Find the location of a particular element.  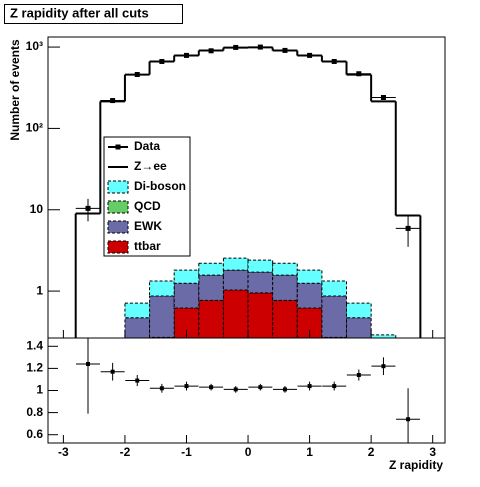

y-tick-label: 1.2 is located at coordinates (34, 368).